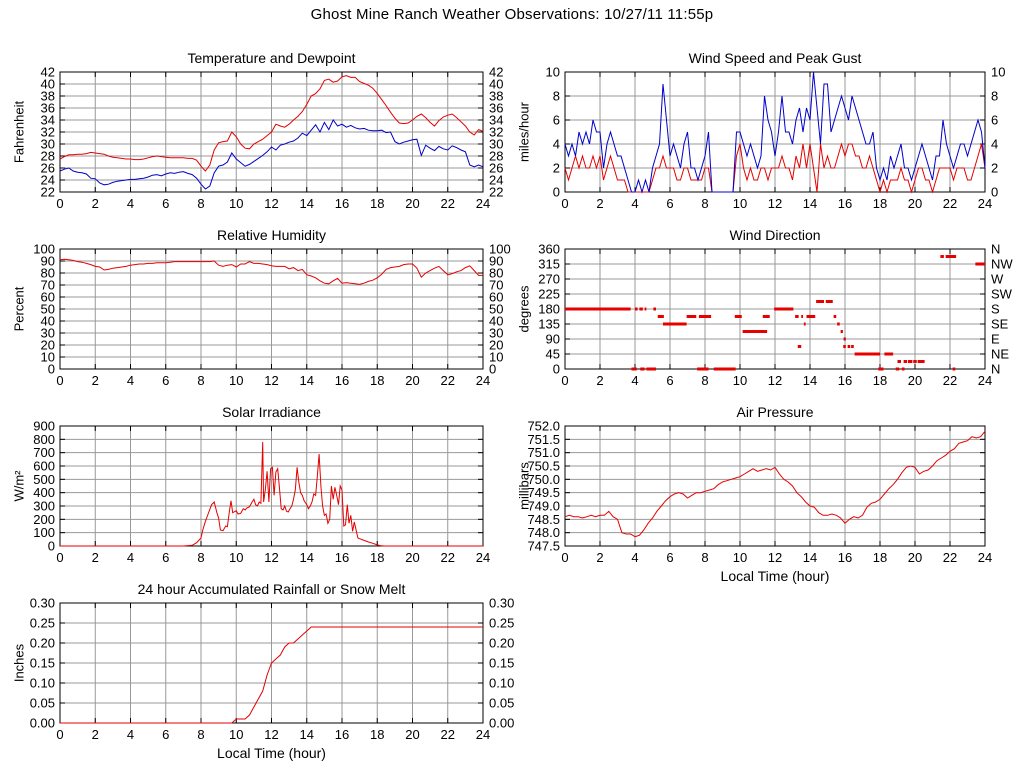 The height and width of the screenshot is (768, 1024). What do you see at coordinates (271, 154) in the screenshot?
I see `series-dewpoint` at bounding box center [271, 154].